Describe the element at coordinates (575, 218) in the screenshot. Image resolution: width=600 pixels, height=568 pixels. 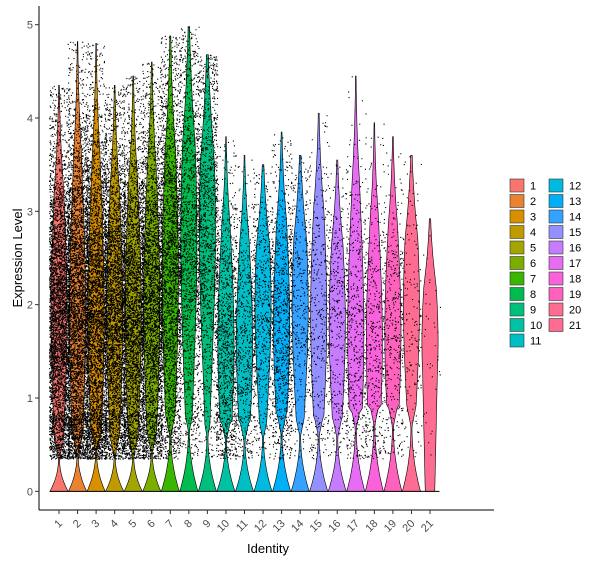
I see `legend-label-14: 14` at that location.